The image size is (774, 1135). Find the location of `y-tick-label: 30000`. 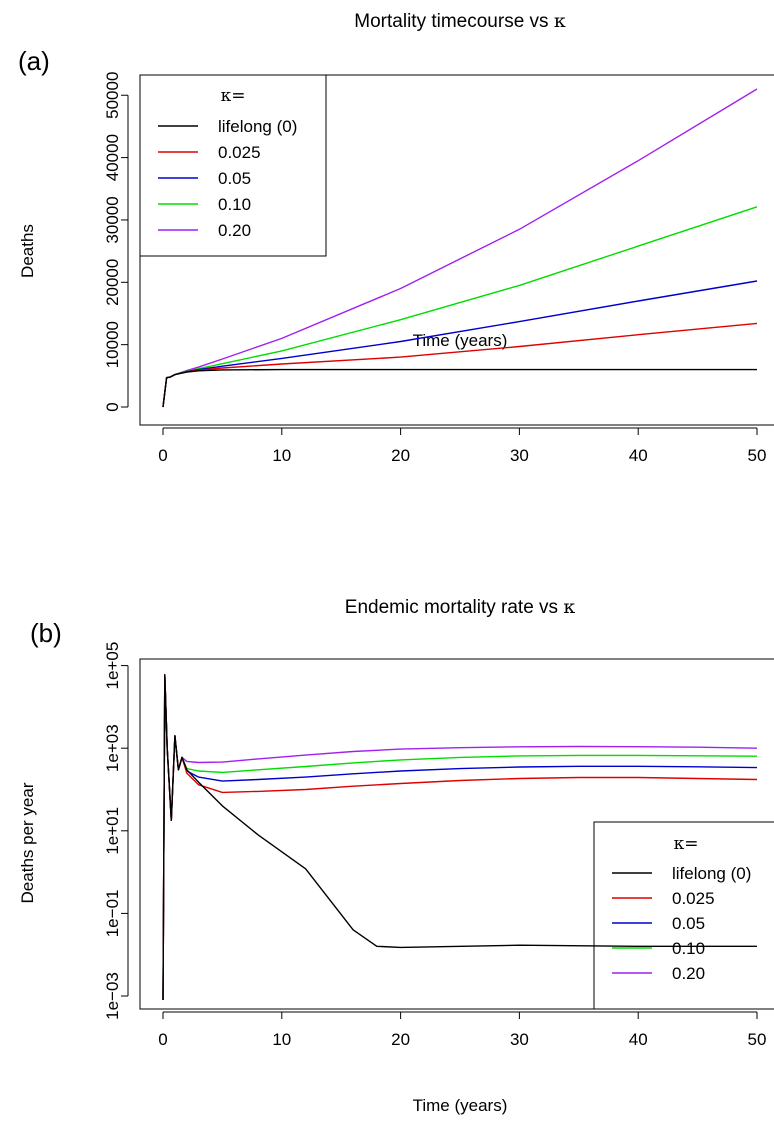

y-tick-label: 30000 is located at coordinates (112, 219).